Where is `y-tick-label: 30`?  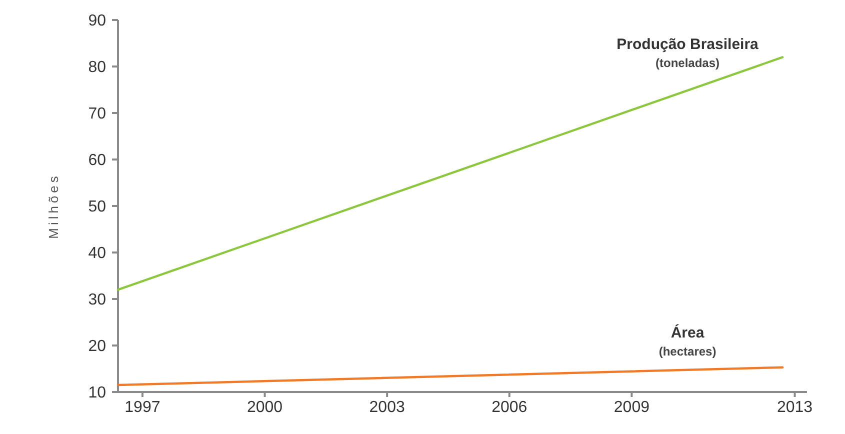
y-tick-label: 30 is located at coordinates (97, 300).